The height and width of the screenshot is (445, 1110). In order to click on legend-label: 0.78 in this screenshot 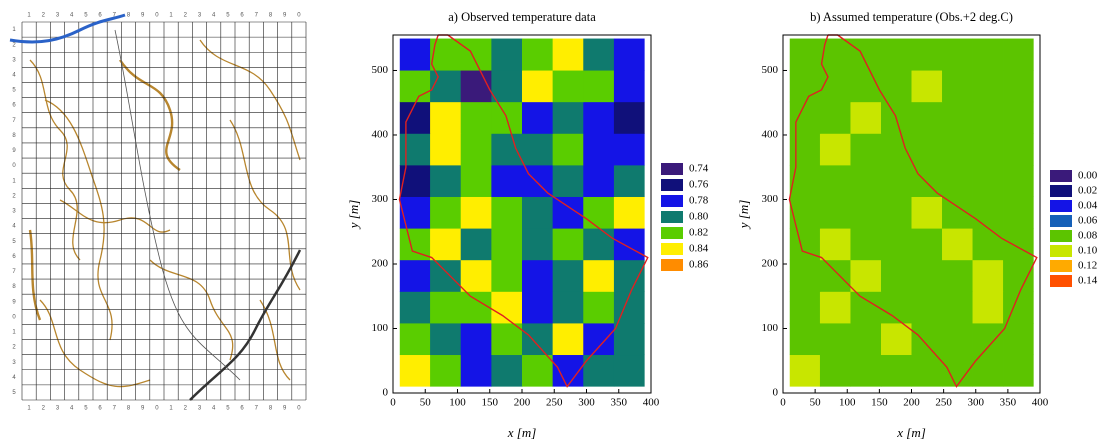, I will do `click(699, 201)`.